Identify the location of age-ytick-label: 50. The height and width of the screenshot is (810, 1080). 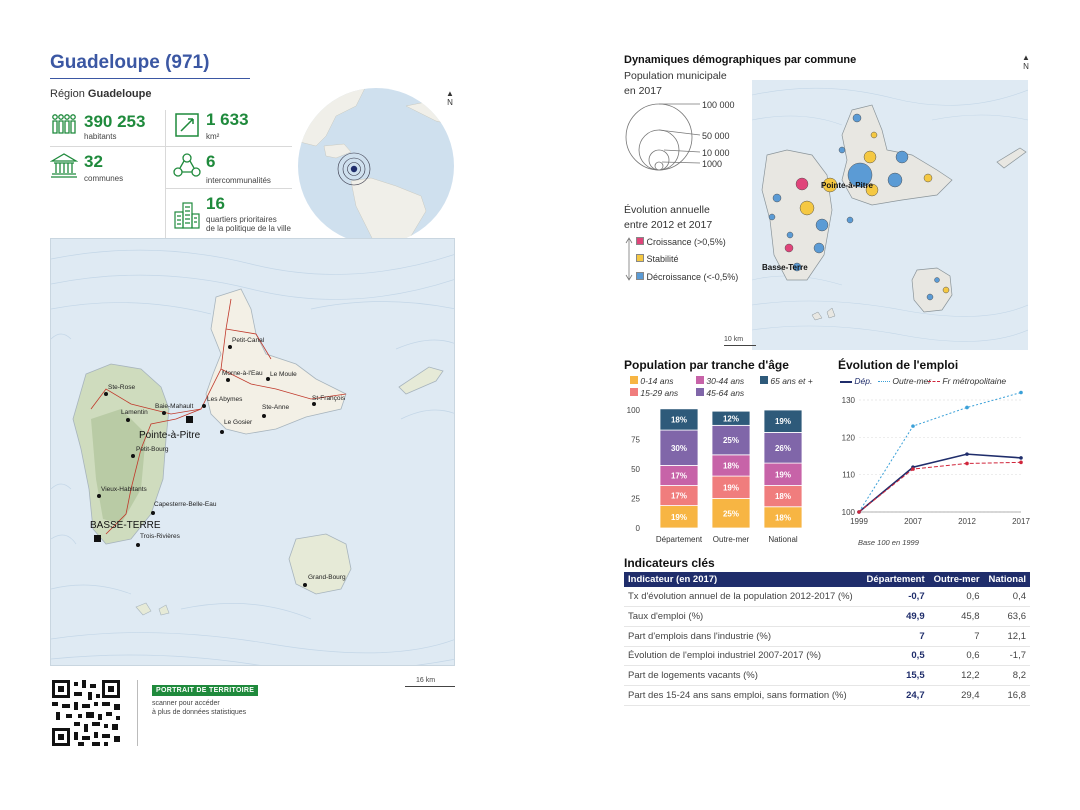
(635, 469).